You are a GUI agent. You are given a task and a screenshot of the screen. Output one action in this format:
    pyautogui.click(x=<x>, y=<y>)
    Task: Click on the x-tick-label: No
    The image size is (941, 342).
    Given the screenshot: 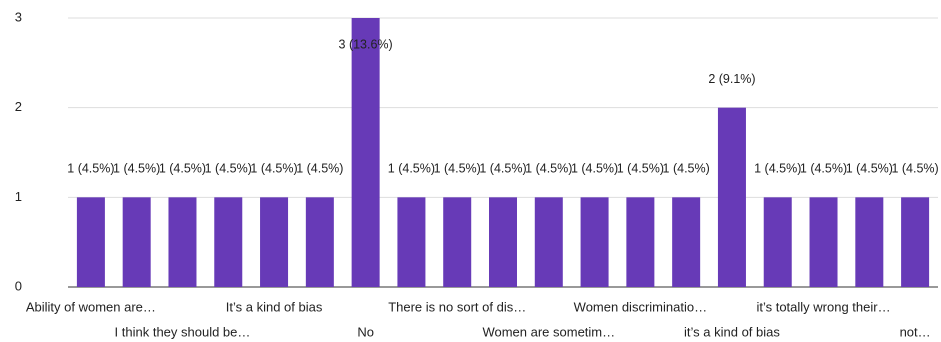 What is the action you would take?
    pyautogui.click(x=365, y=331)
    